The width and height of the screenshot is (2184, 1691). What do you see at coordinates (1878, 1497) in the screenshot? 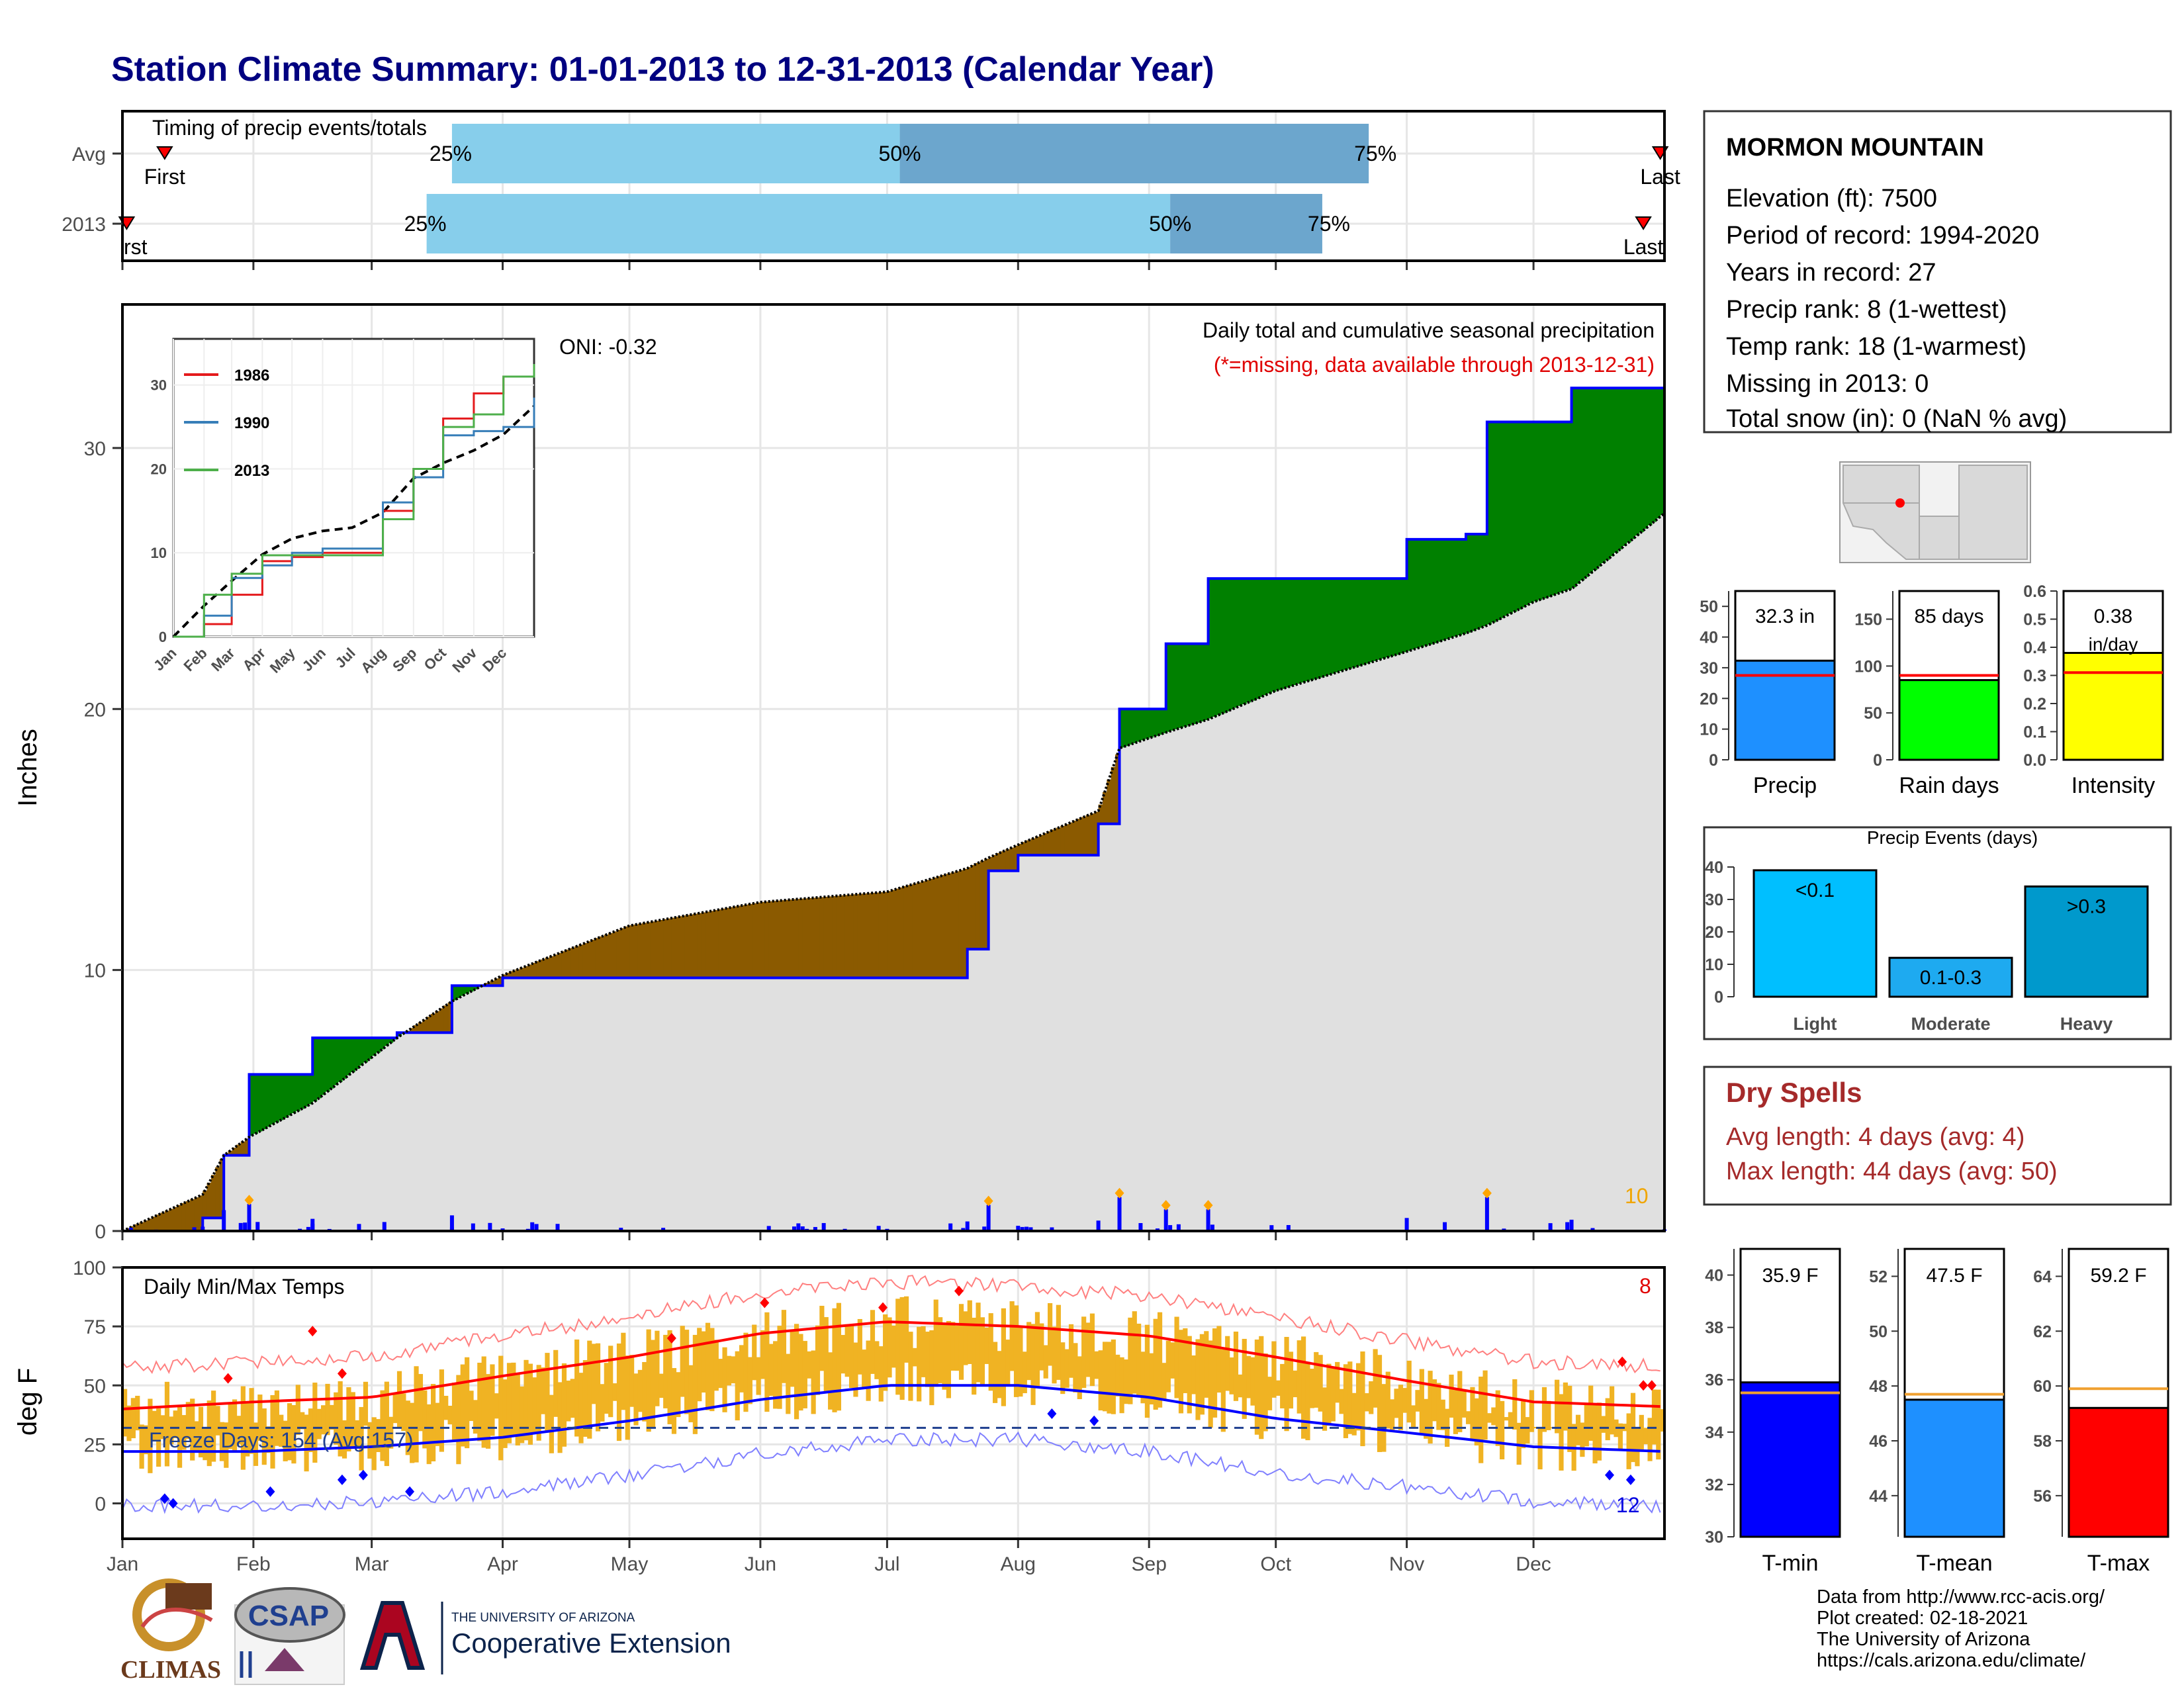
I see `temp-bar-tick-label-T-mean: 44` at bounding box center [1878, 1497].